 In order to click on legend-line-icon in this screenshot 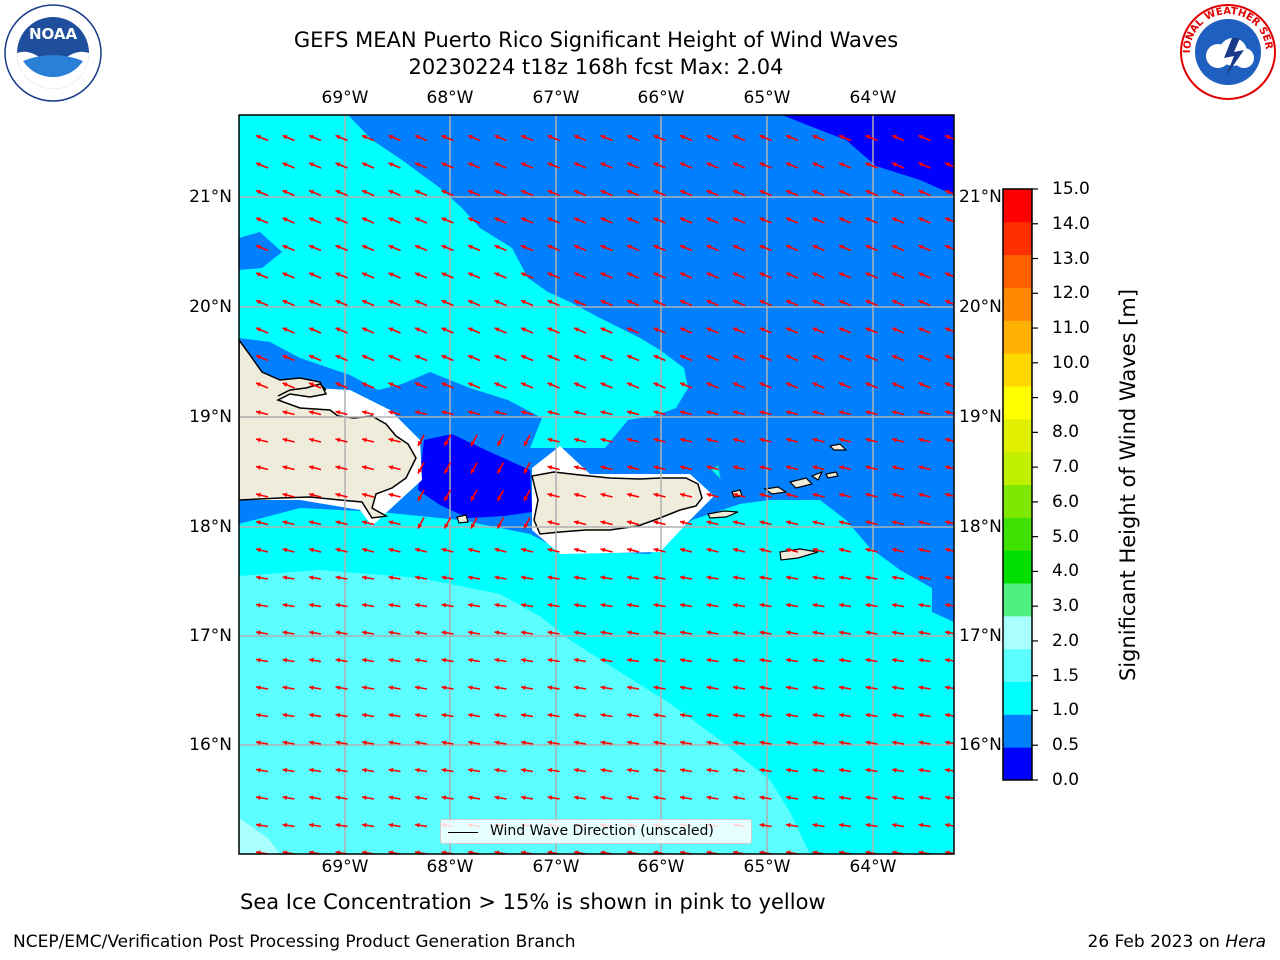, I will do `click(463, 832)`.